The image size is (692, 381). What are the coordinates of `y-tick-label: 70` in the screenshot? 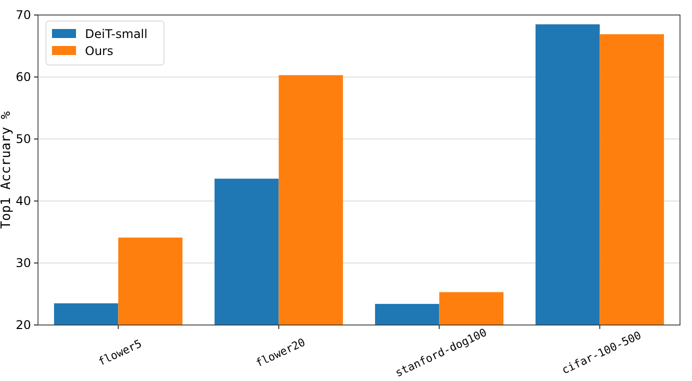 It's located at (23, 15).